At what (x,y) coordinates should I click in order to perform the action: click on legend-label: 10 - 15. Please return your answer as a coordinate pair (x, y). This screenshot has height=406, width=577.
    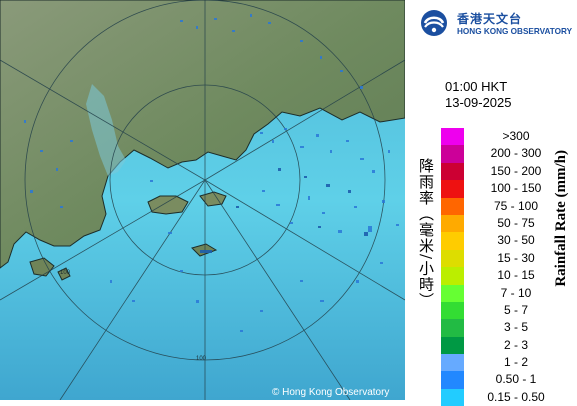
    Looking at the image, I should click on (516, 275).